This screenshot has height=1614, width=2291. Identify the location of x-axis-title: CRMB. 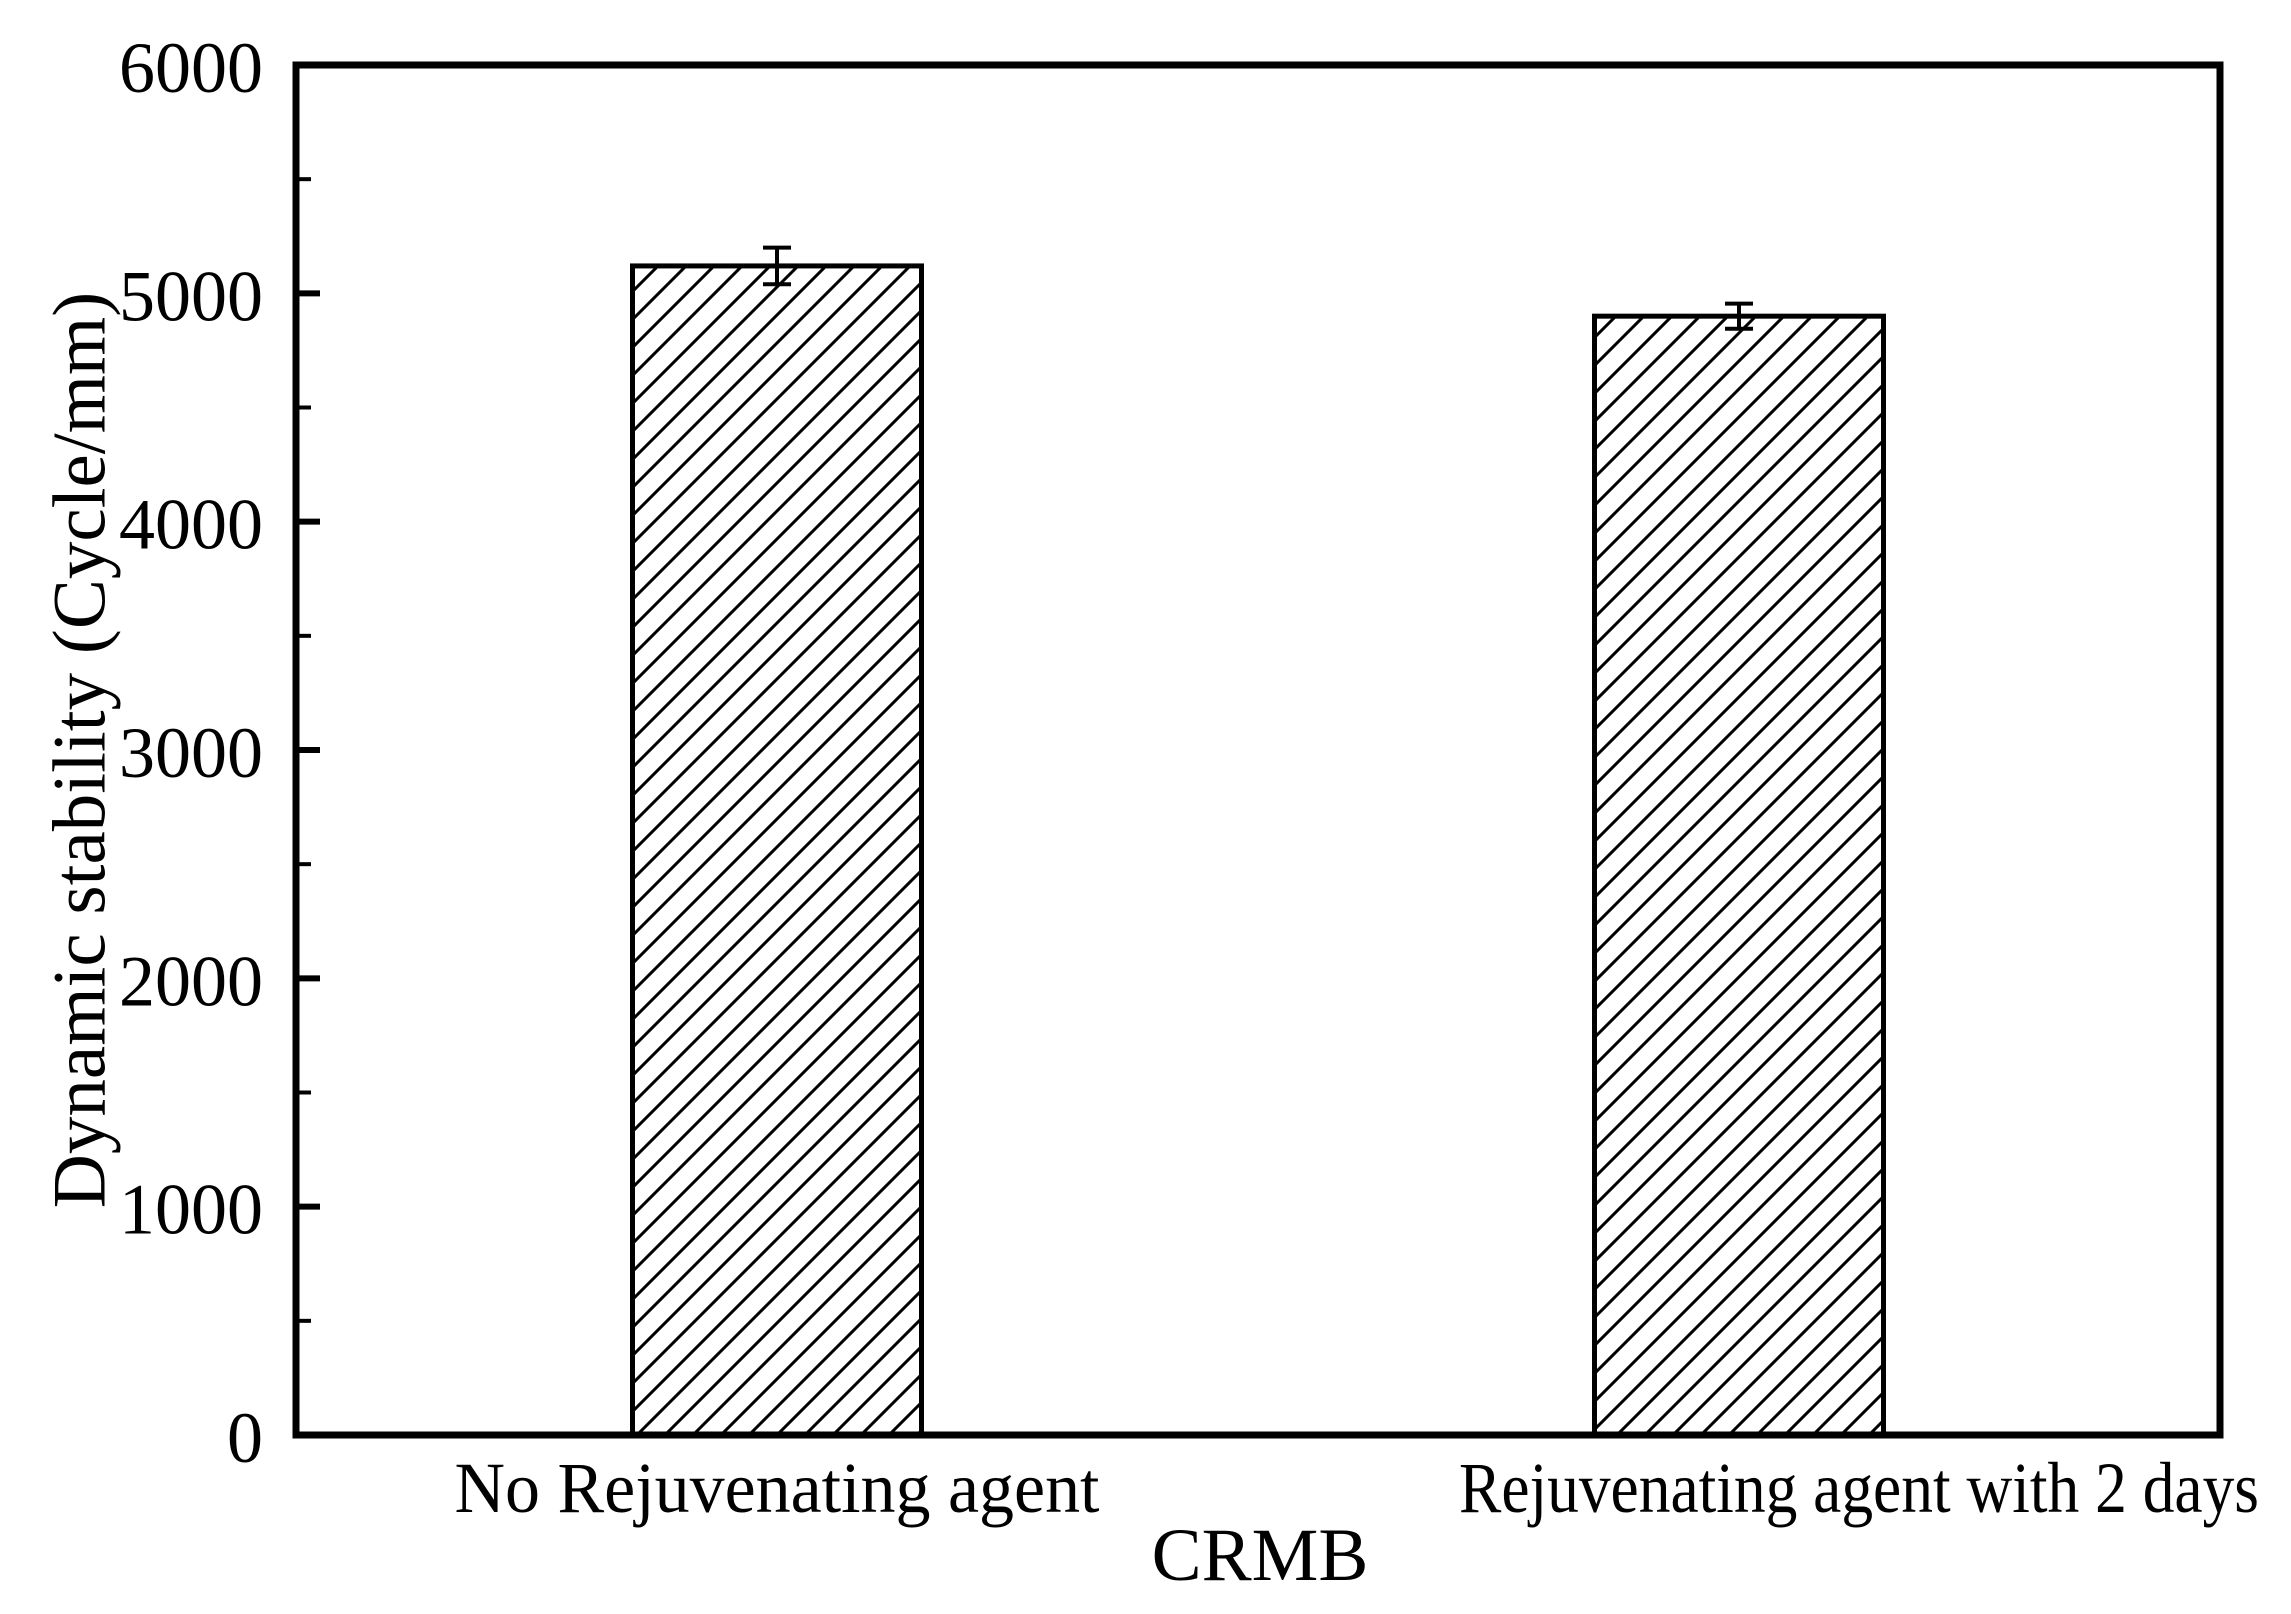
(1260, 1555).